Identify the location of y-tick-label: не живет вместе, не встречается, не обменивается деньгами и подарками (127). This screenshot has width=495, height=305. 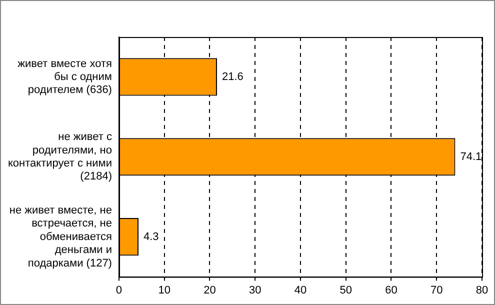
(60, 237).